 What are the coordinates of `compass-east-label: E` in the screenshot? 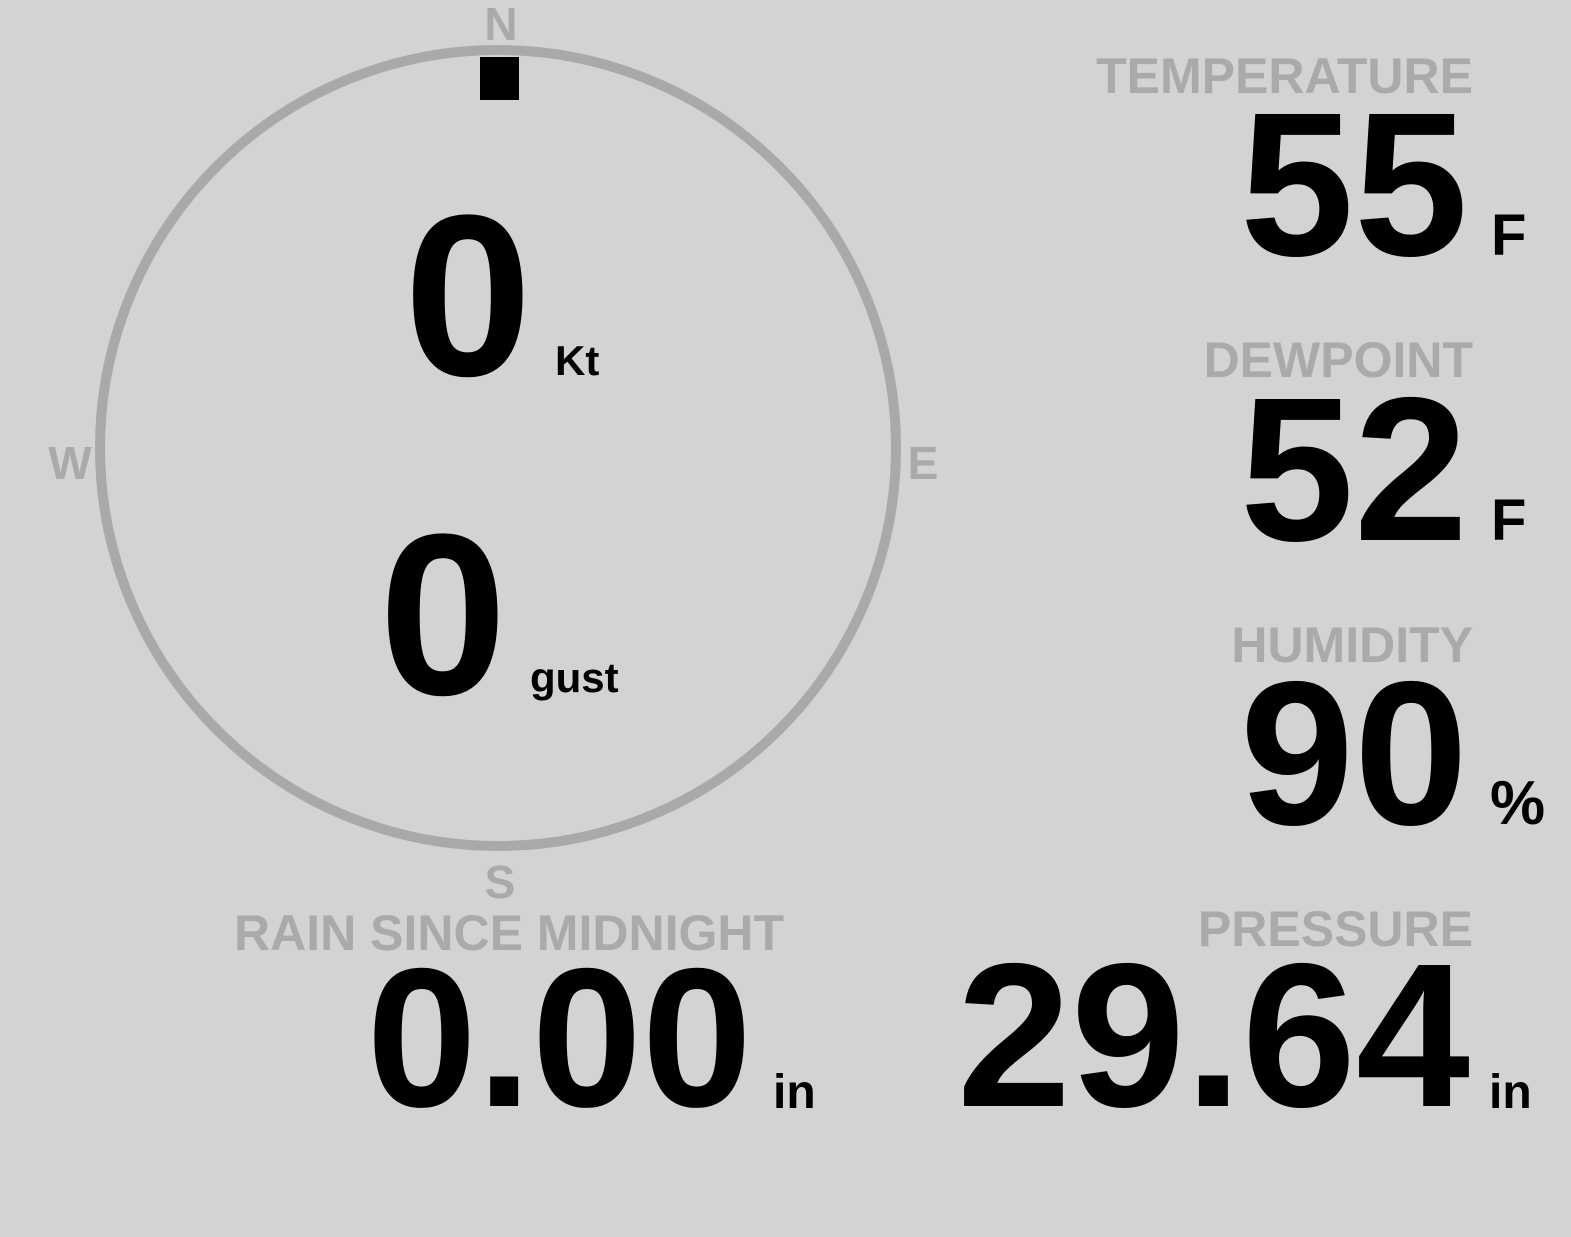 It's located at (923, 463).